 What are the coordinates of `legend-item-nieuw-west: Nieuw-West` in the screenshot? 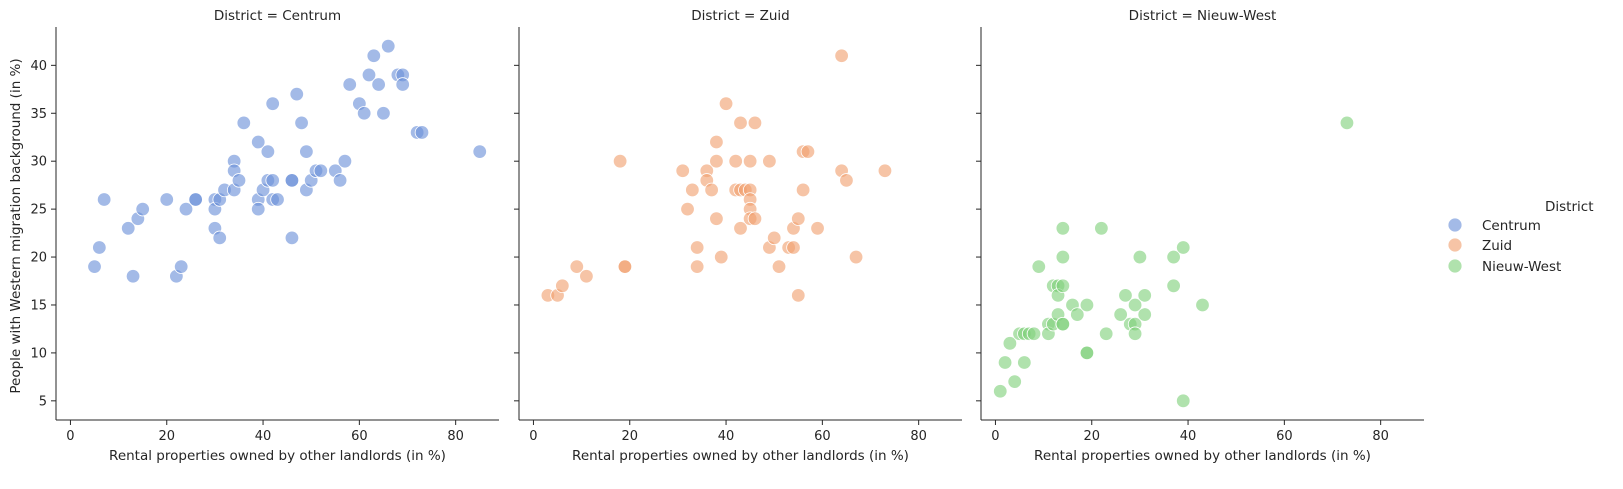 It's located at (1504, 266).